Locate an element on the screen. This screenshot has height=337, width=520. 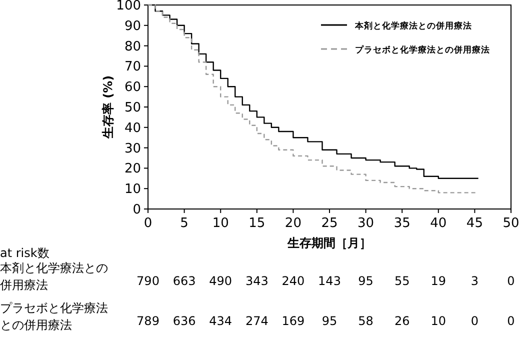
y-tick-label: 100 is located at coordinates (128, 7).